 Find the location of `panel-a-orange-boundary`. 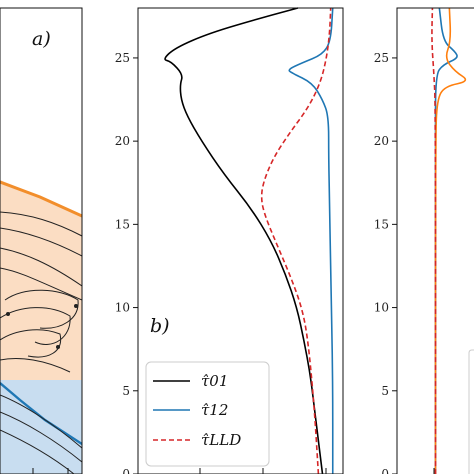

panel-a-orange-boundary is located at coordinates (41, 199).